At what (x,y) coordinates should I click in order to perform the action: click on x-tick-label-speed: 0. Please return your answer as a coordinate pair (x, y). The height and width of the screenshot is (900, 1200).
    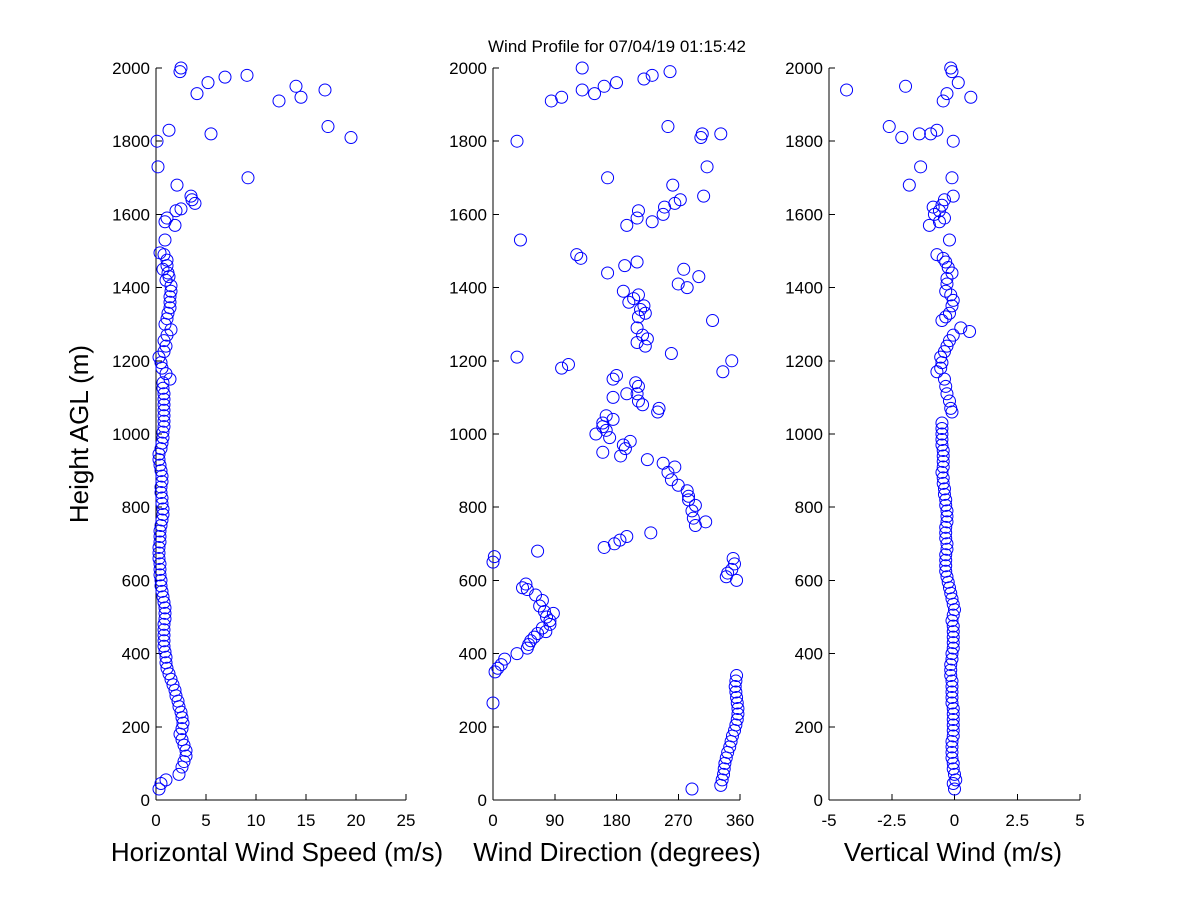
    Looking at the image, I should click on (155, 820).